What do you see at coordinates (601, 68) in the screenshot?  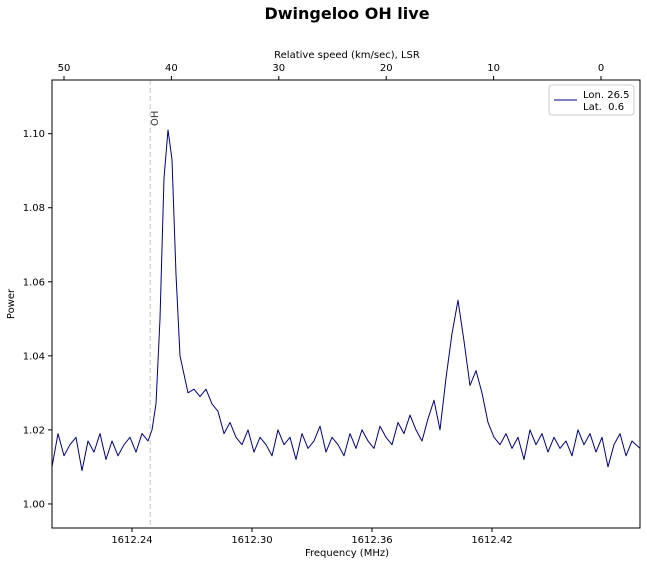 I see `top-tick-label: 0` at bounding box center [601, 68].